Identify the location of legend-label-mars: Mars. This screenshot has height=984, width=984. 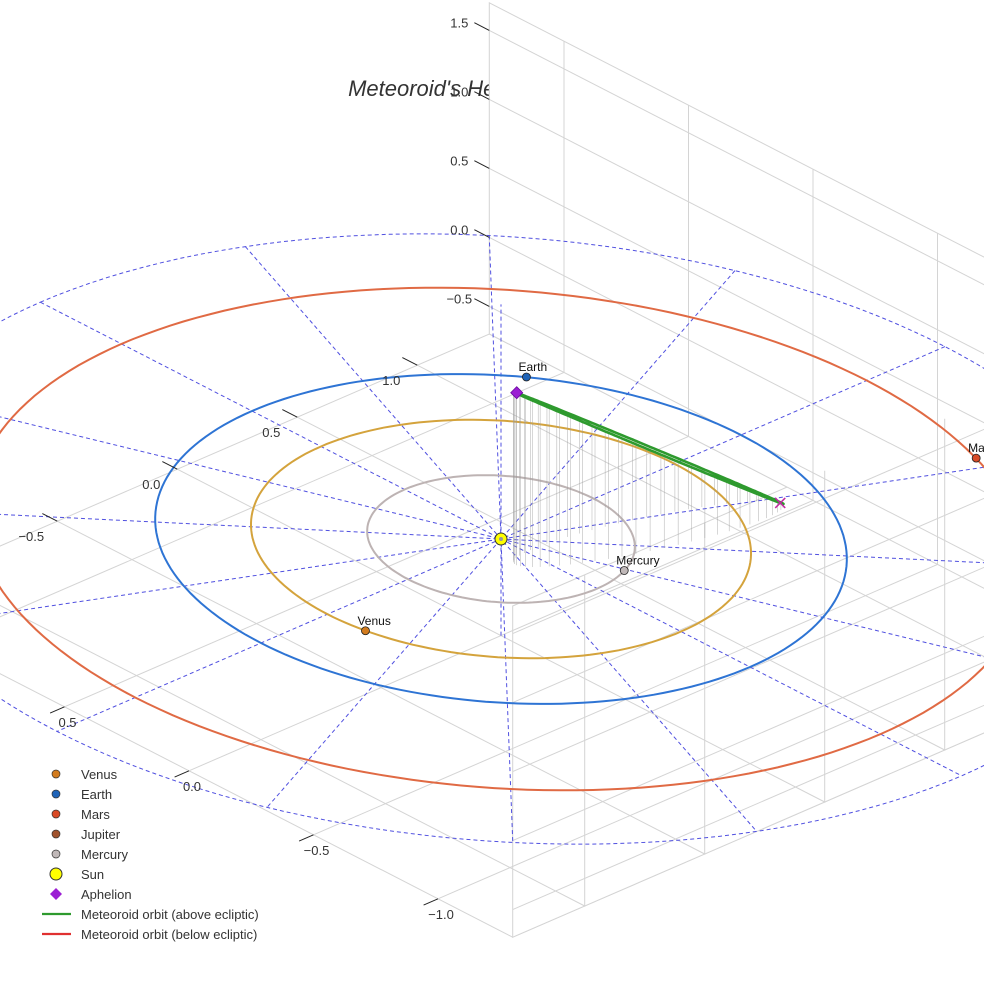
(95, 814).